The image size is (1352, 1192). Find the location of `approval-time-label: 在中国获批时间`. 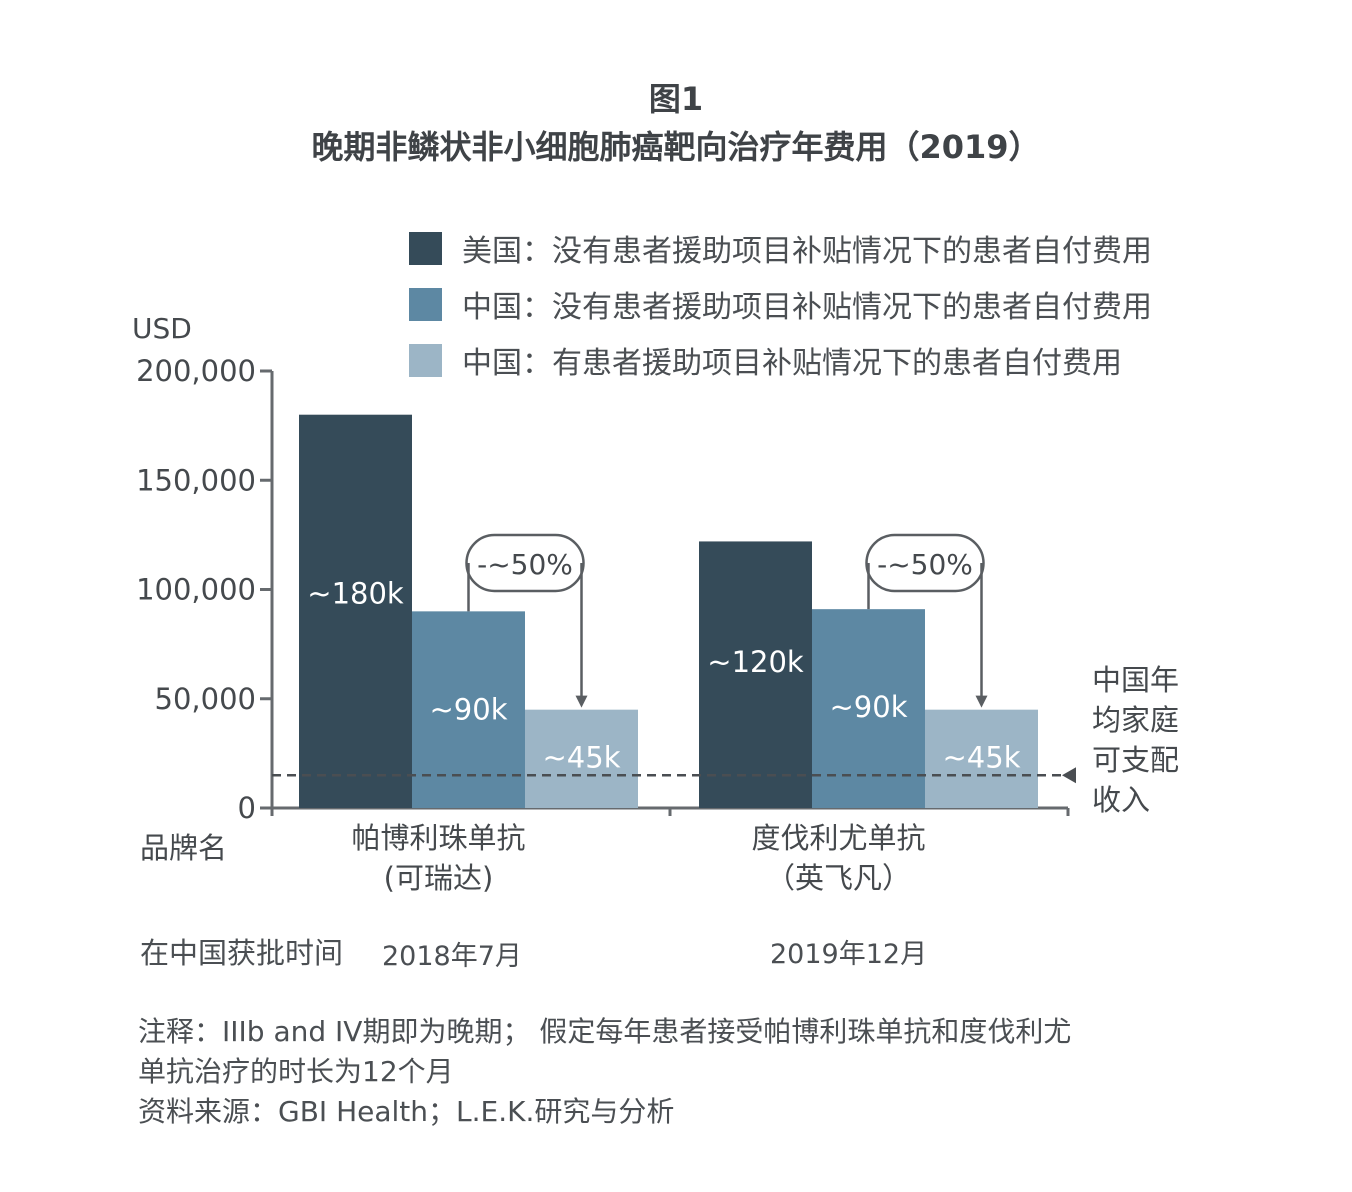

approval-time-label: 在中国获批时间 is located at coordinates (242, 953).